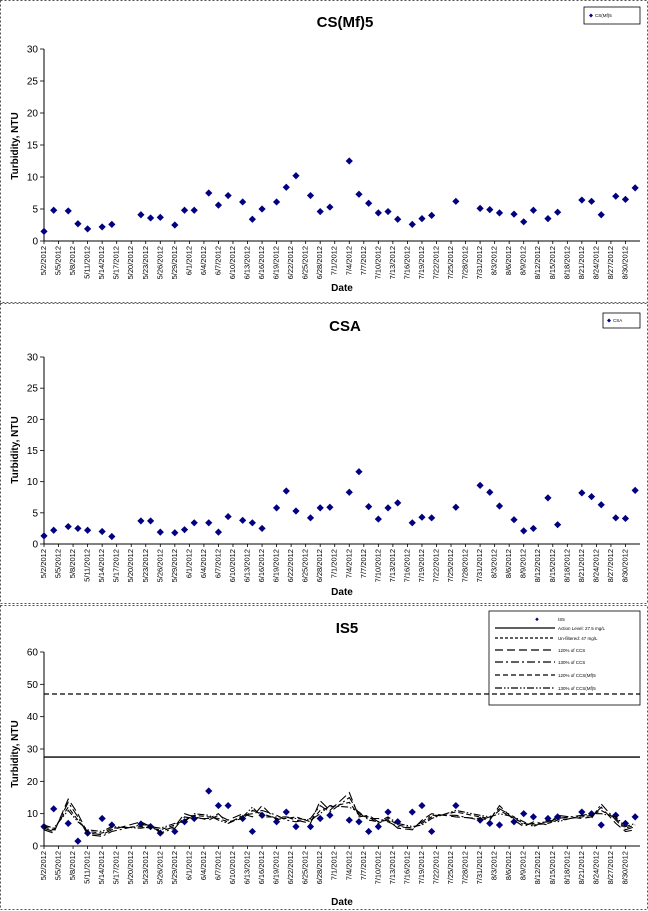  What do you see at coordinates (87, 565) in the screenshot?
I see `x-tick-label: 5/11/2012` at bounding box center [87, 565].